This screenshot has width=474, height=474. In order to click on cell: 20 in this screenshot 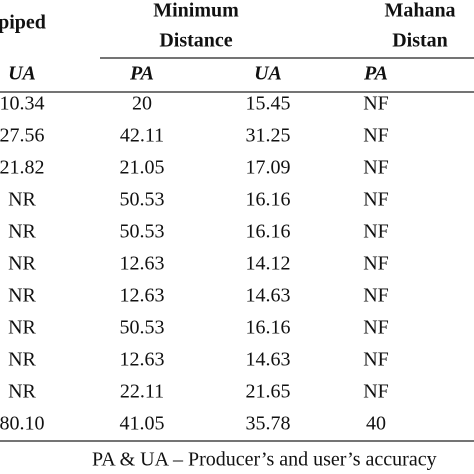, I will do `click(142, 104)`.